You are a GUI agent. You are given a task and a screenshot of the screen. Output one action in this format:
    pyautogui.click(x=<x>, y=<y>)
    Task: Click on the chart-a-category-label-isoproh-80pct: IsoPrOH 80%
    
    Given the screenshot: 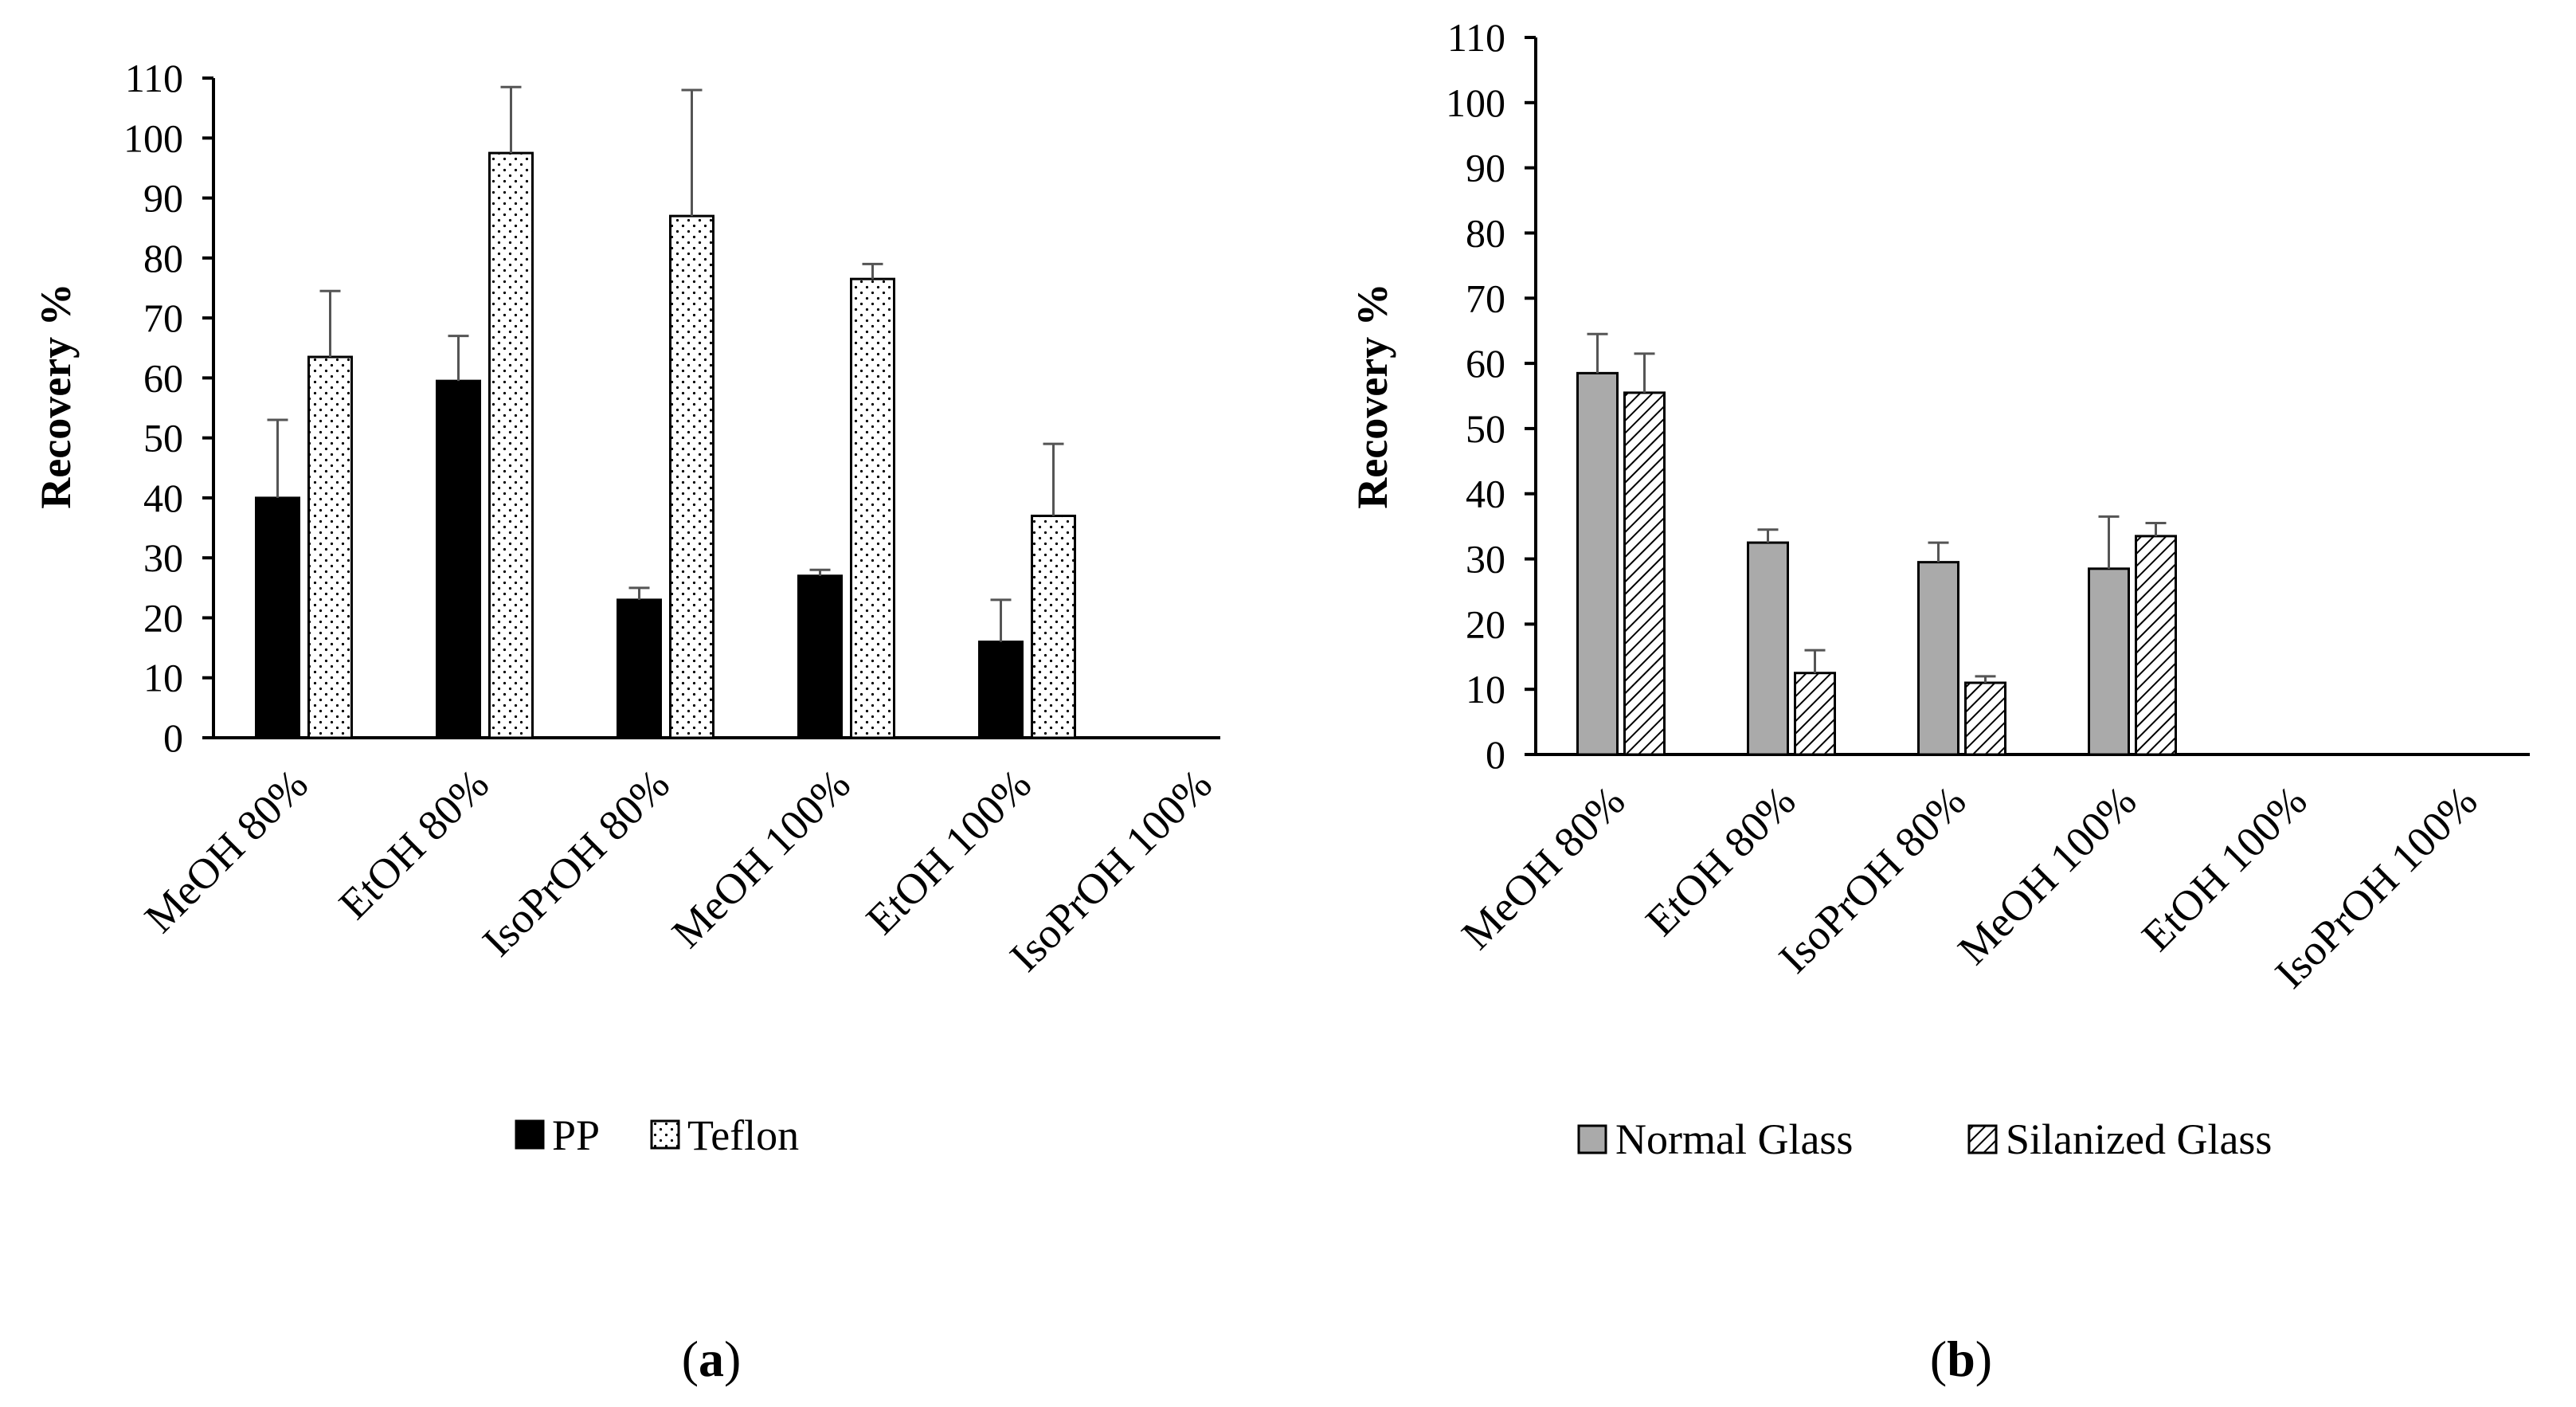 What is the action you would take?
    pyautogui.click(x=576, y=863)
    